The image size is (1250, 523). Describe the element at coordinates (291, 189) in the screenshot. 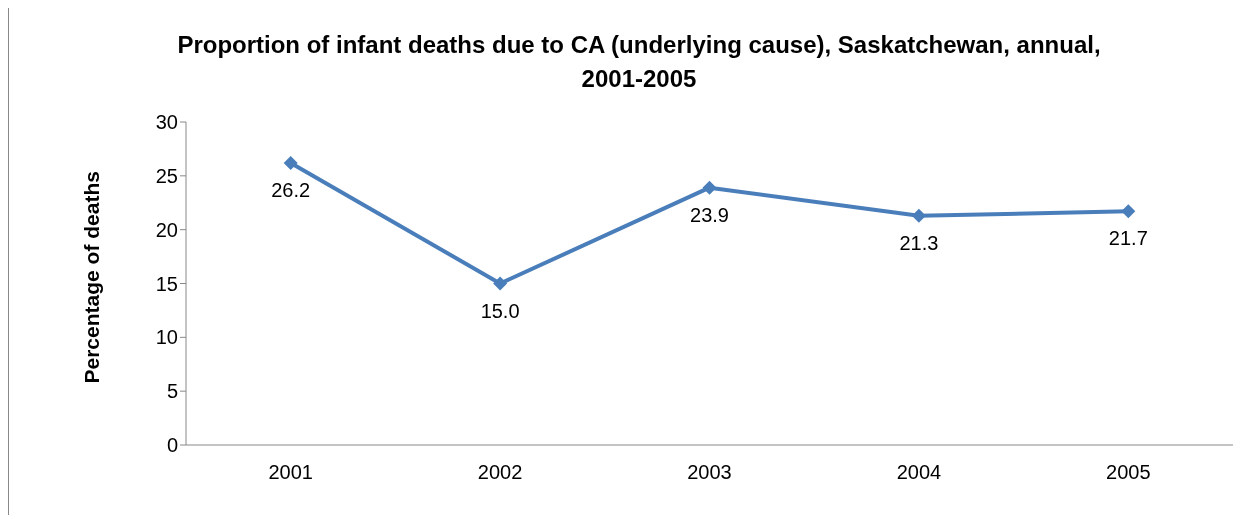

I see `data-label: 26.2` at that location.